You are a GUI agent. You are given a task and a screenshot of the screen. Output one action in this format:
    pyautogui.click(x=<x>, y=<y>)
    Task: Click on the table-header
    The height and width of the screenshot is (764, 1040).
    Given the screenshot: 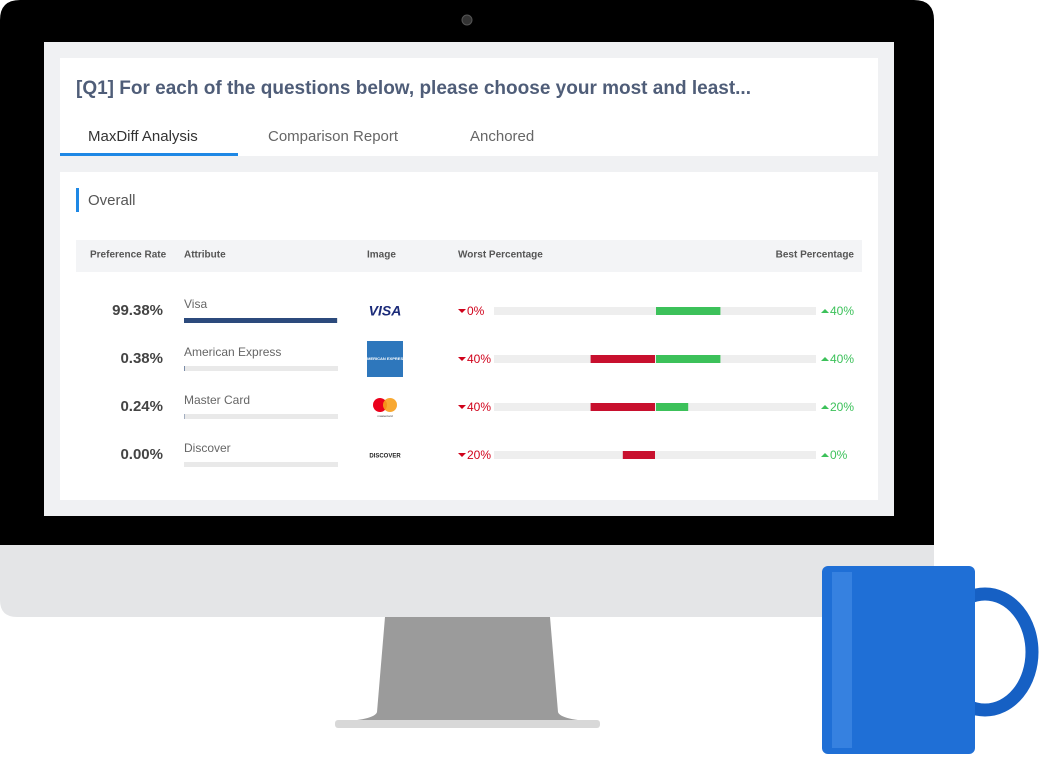 What is the action you would take?
    pyautogui.click(x=469, y=256)
    